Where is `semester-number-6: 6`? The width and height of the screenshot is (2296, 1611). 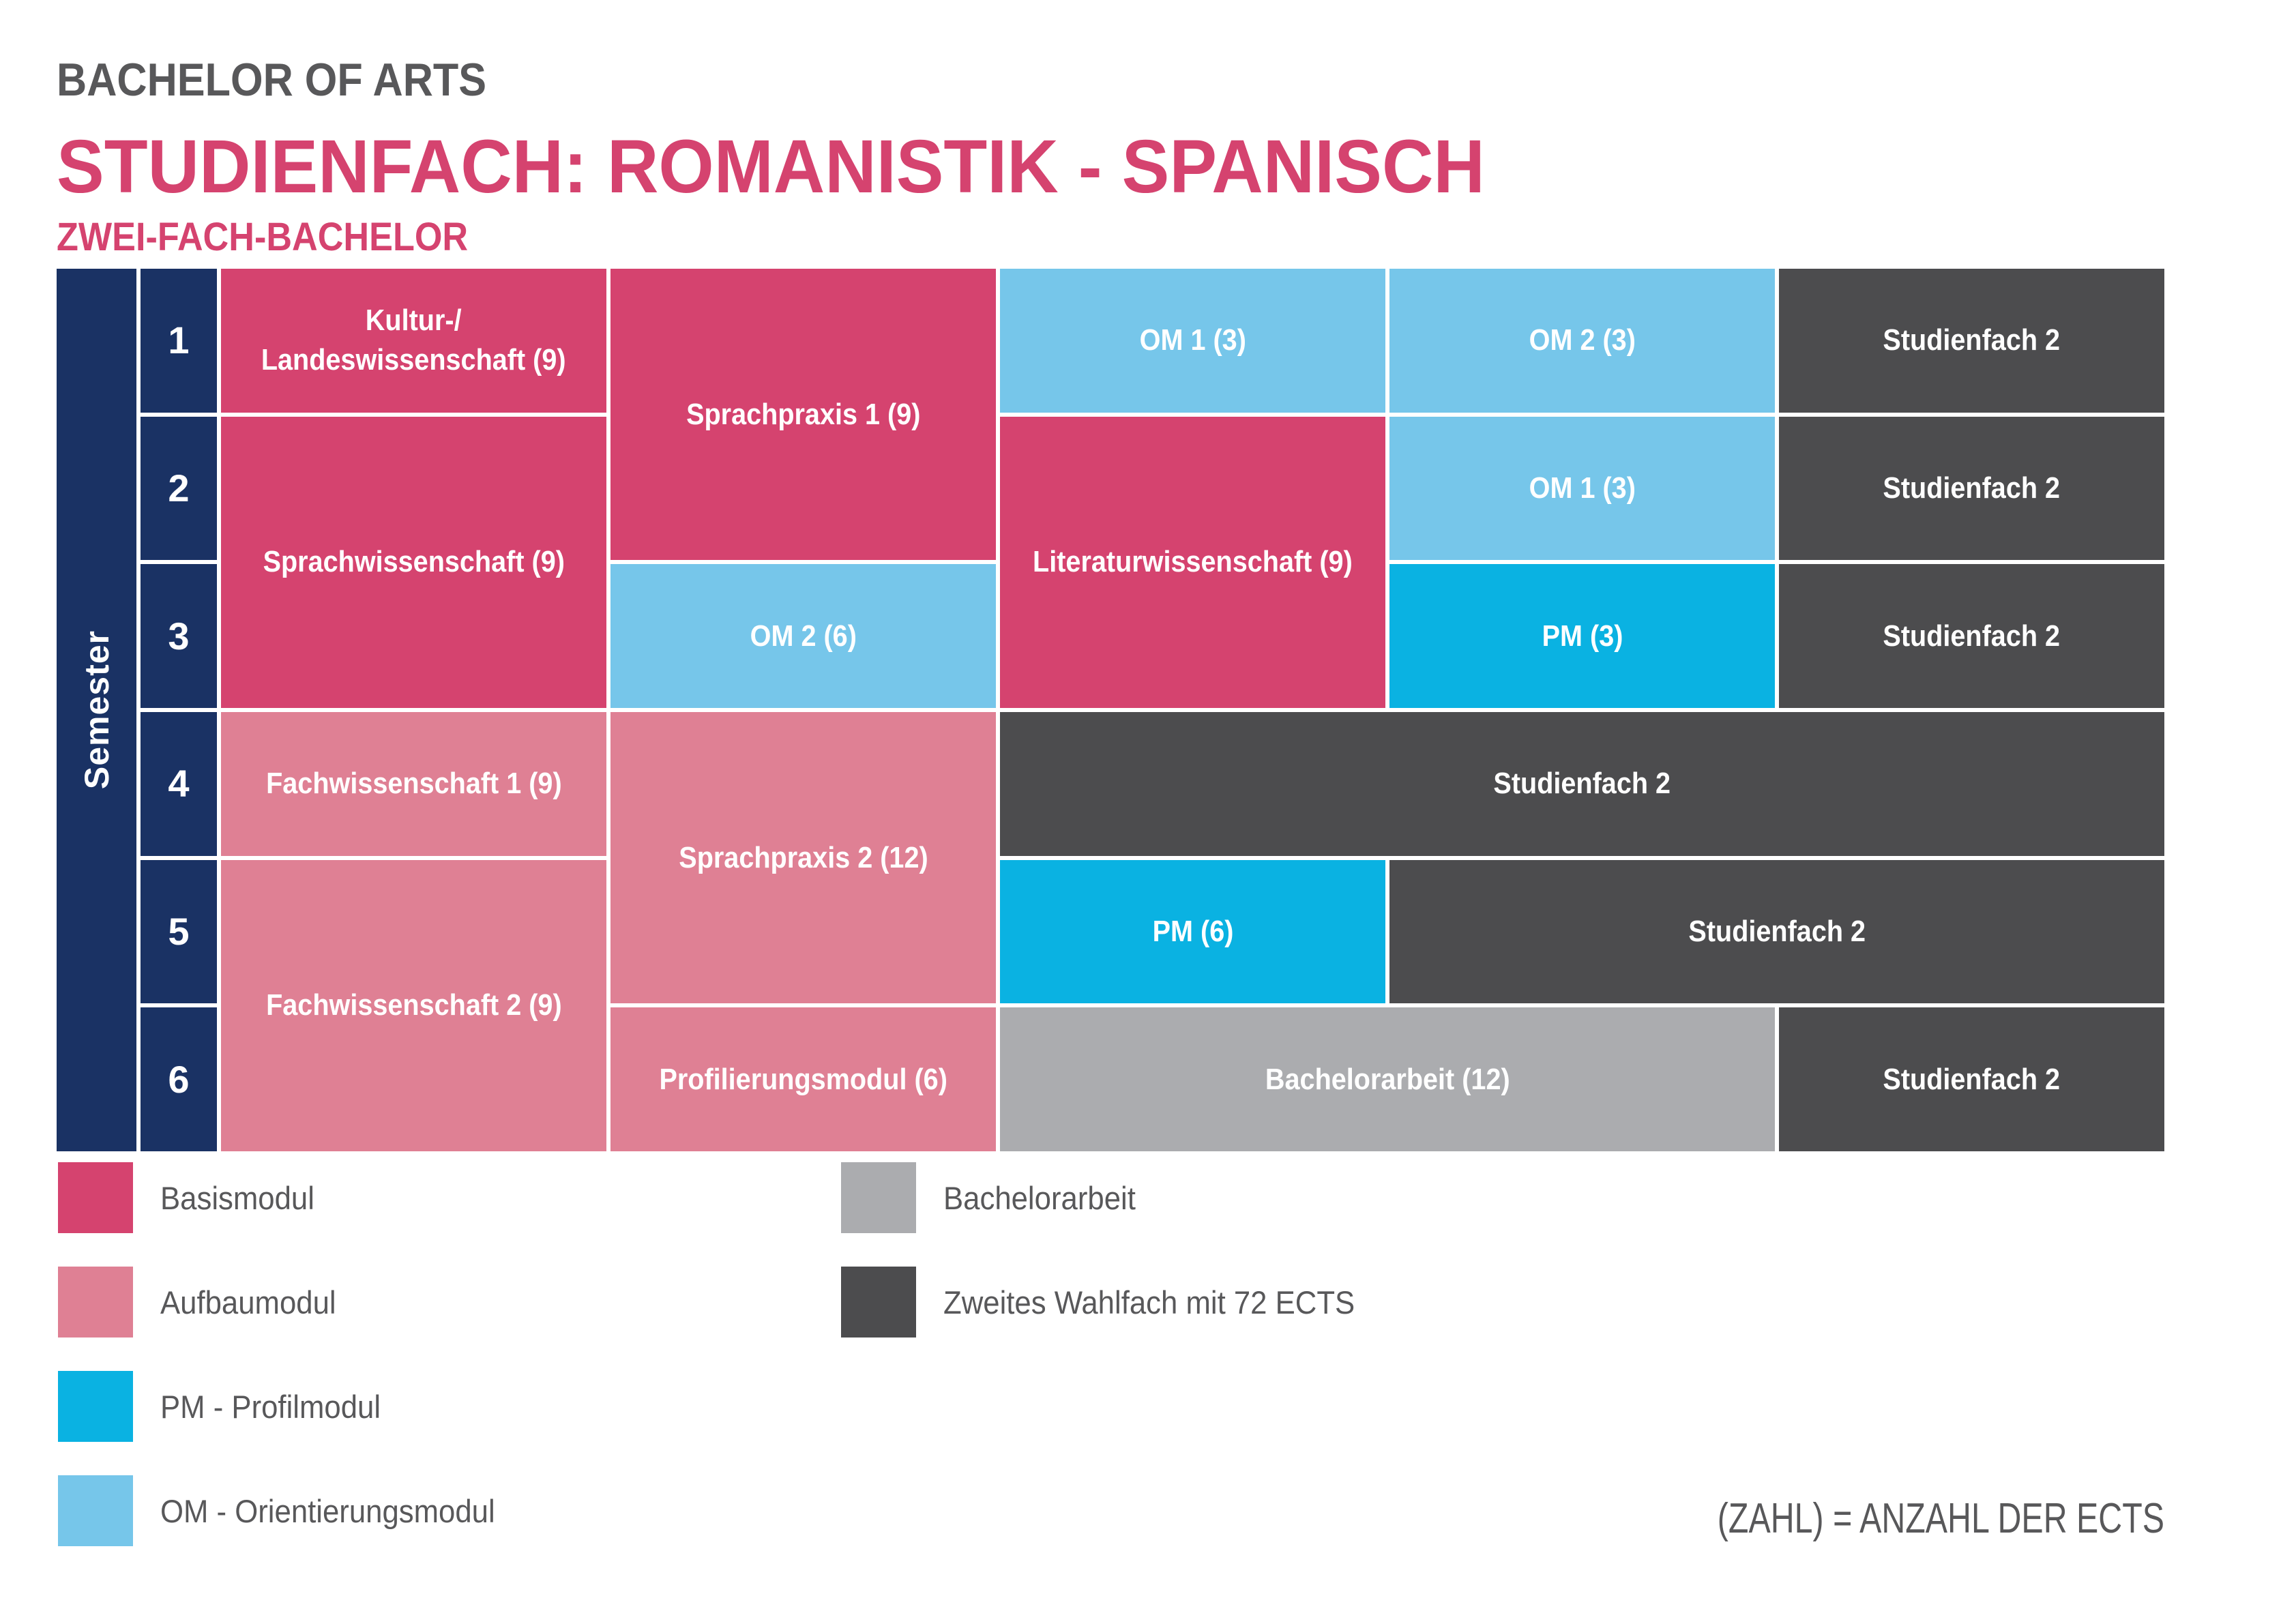 semester-number-6: 6 is located at coordinates (179, 1079).